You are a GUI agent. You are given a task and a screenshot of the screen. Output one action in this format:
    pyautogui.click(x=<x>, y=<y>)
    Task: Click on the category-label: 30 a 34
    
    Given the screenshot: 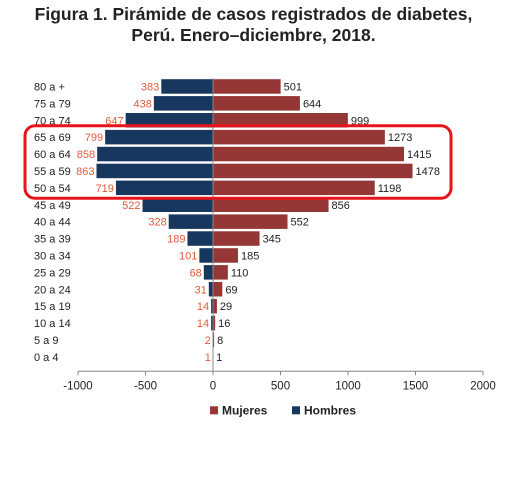 What is the action you would take?
    pyautogui.click(x=52, y=256)
    